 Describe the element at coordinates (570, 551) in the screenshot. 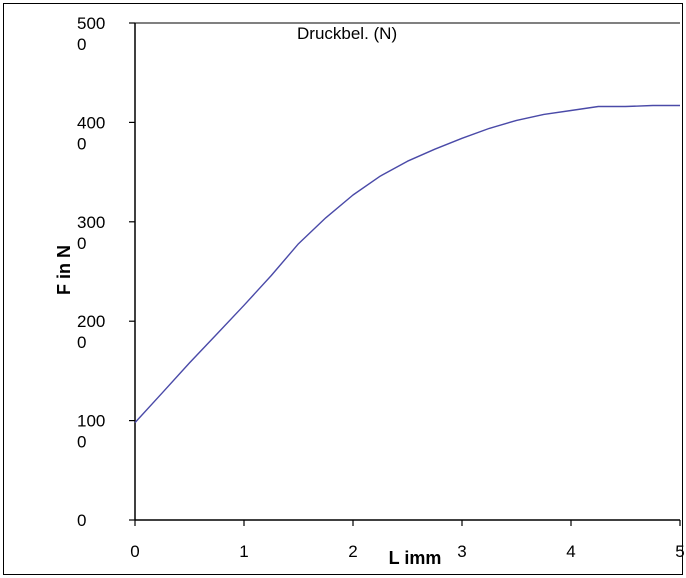

I see `x-tick-label: 4` at that location.